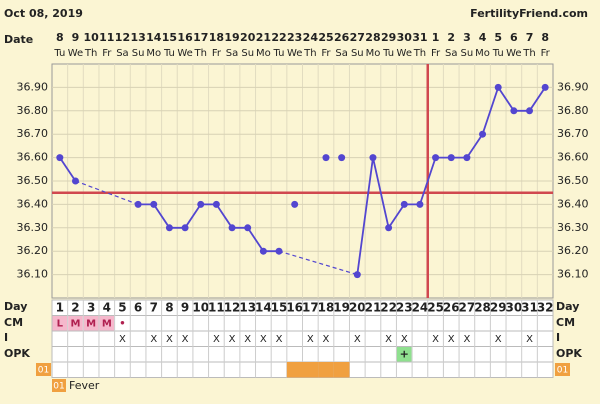  I want to click on y-tick-label-right: 36.70, so click(573, 133).